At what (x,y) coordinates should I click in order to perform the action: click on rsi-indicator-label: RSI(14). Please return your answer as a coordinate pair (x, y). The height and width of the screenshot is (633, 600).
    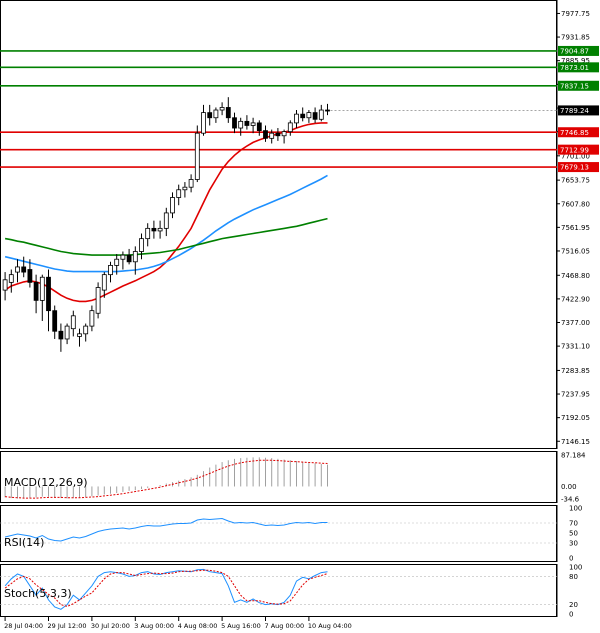
    Looking at the image, I should click on (24, 542).